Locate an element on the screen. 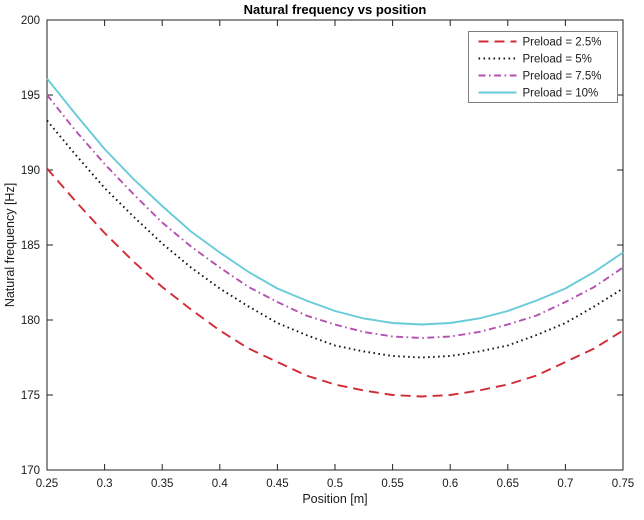  x-tick-label: 0.75 is located at coordinates (623, 484).